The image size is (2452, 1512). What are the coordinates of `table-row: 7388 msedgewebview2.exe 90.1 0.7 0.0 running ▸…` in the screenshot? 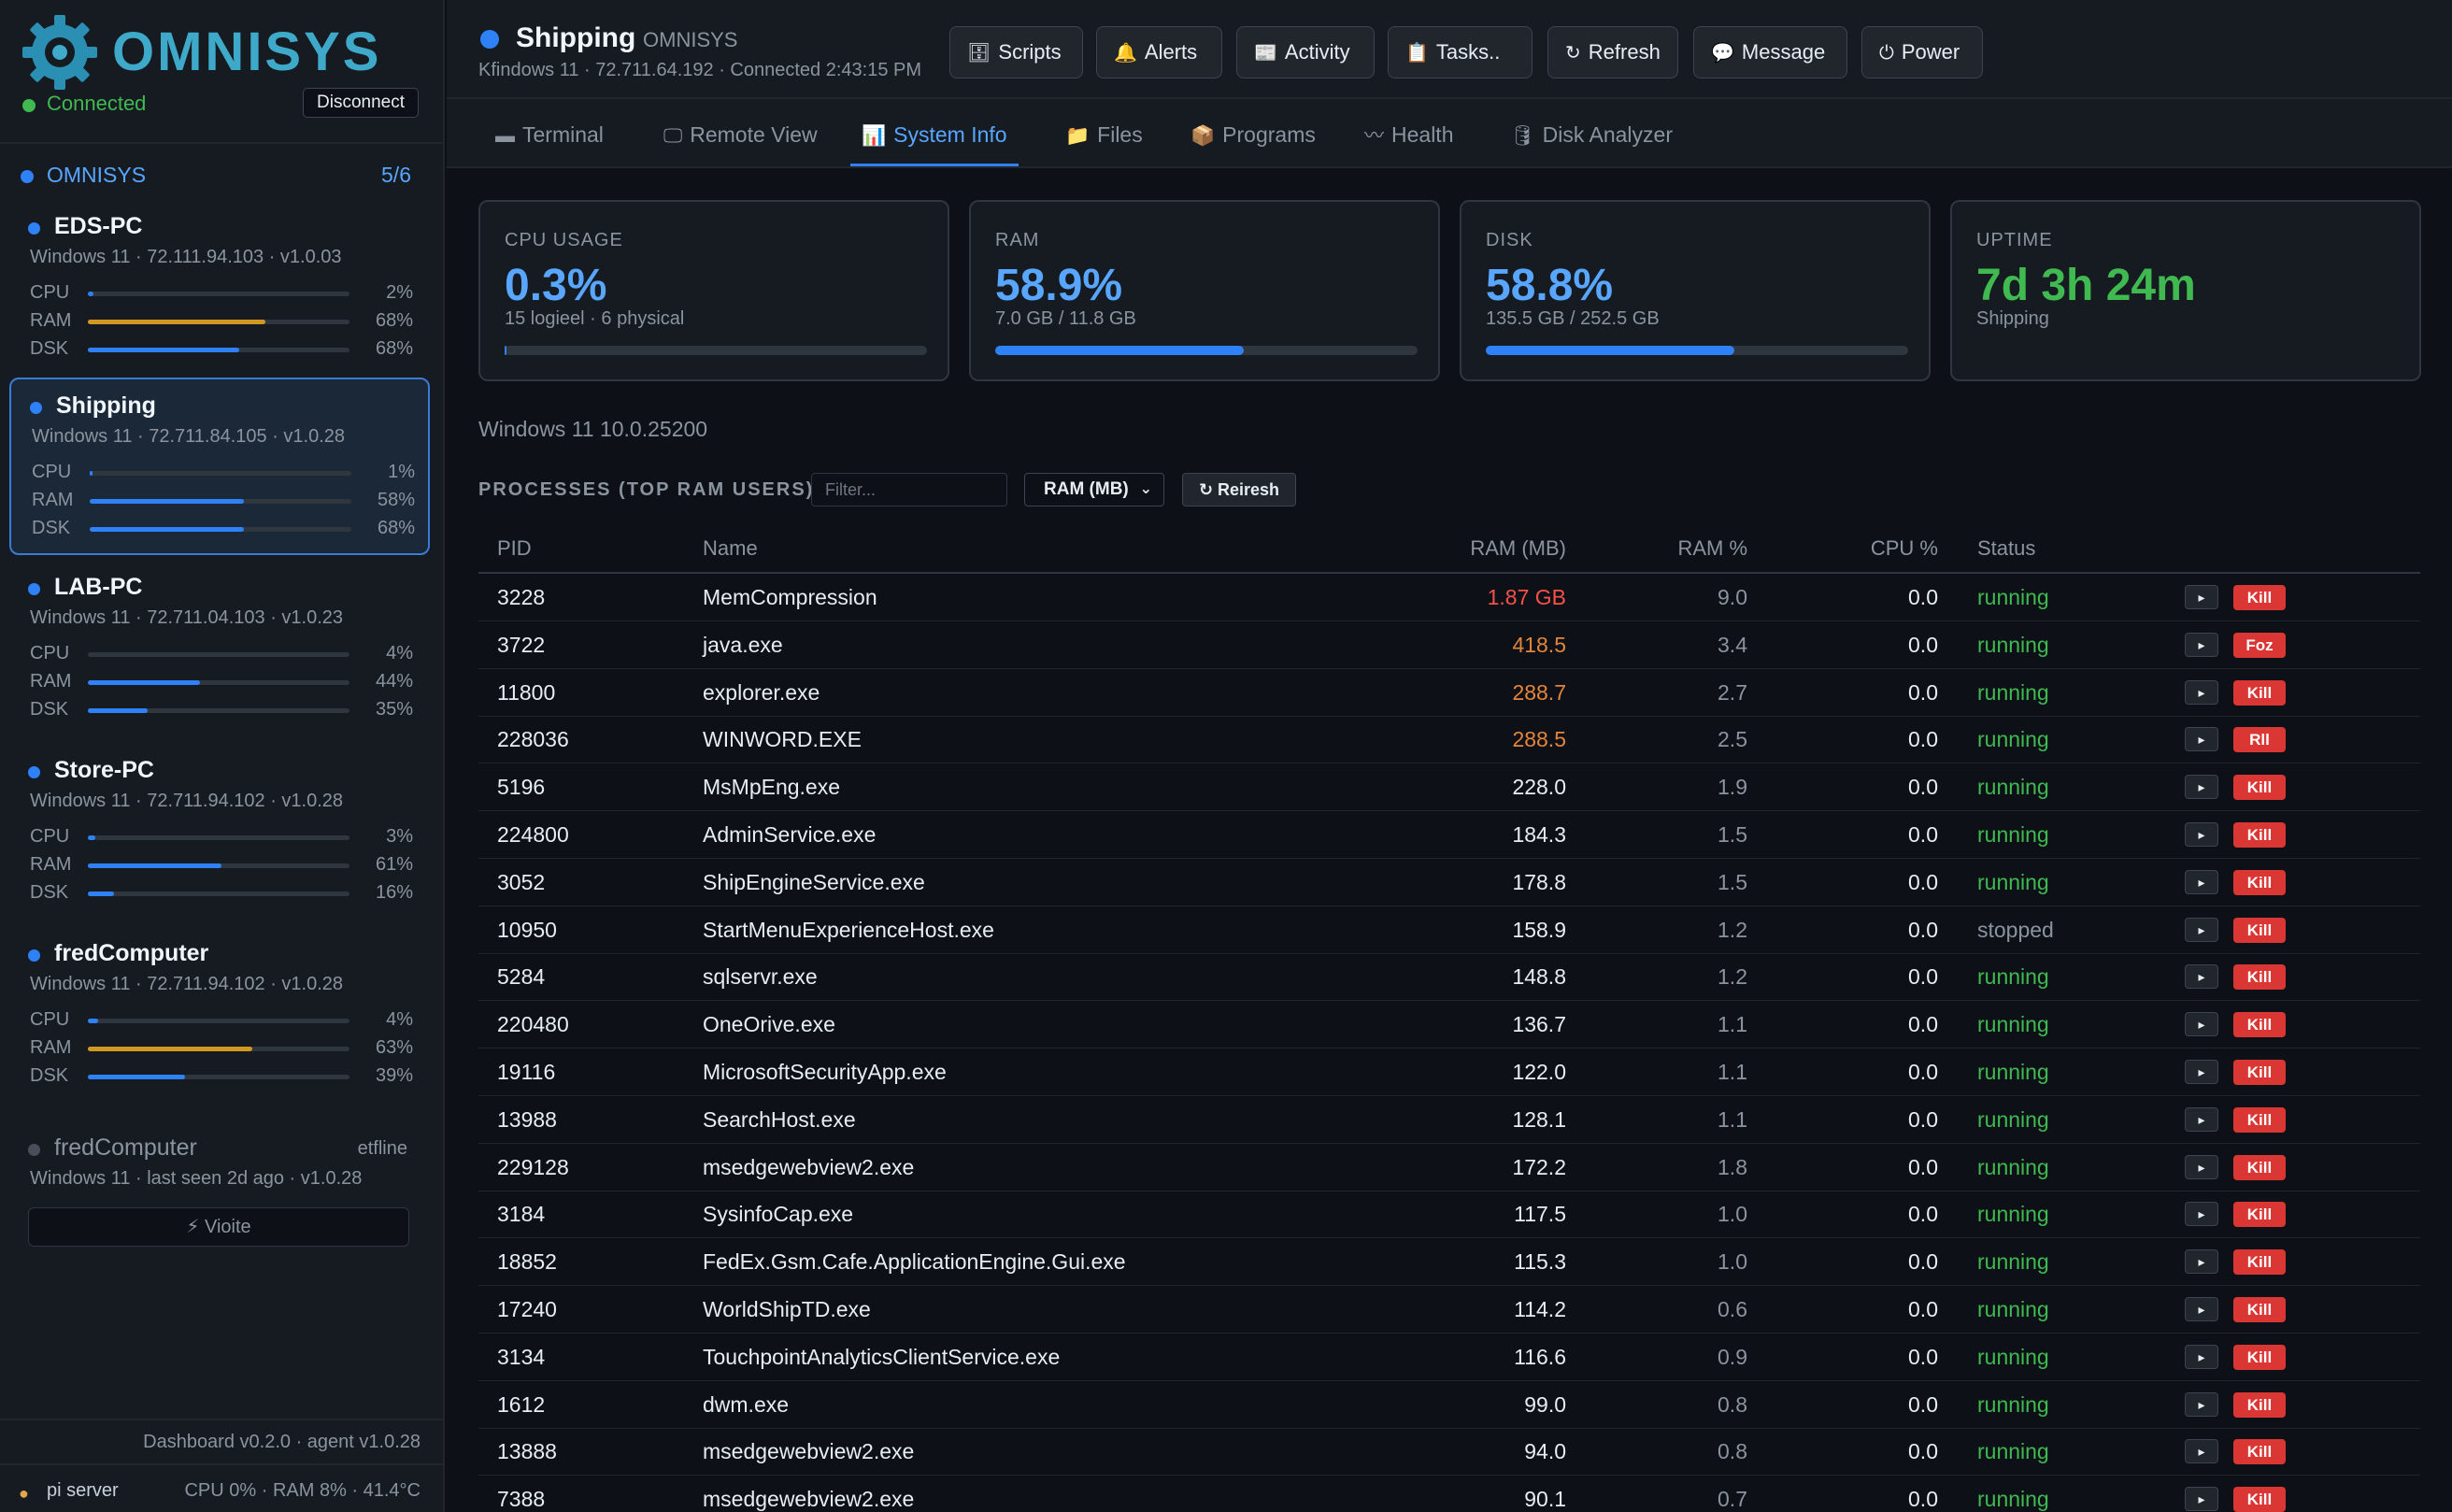 It's located at (1449, 1494).